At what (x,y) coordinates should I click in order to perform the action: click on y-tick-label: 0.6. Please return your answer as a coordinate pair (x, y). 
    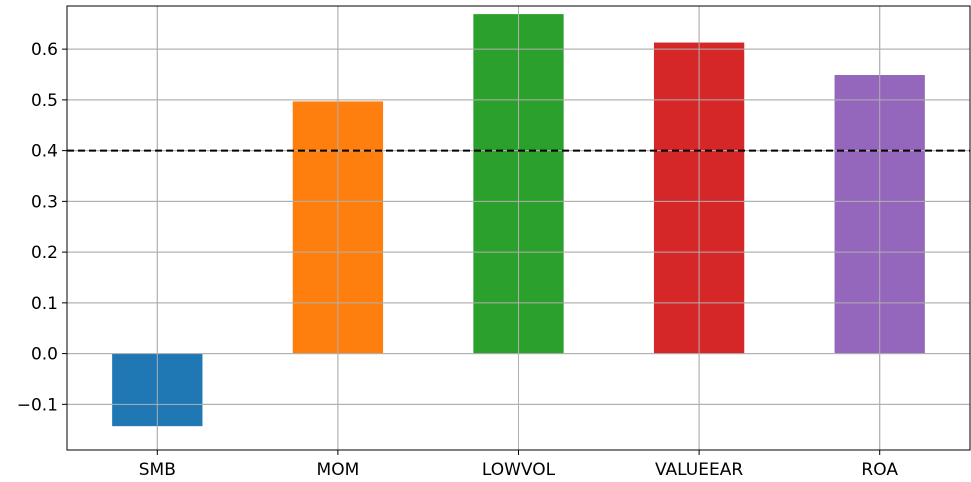
    Looking at the image, I should click on (44, 50).